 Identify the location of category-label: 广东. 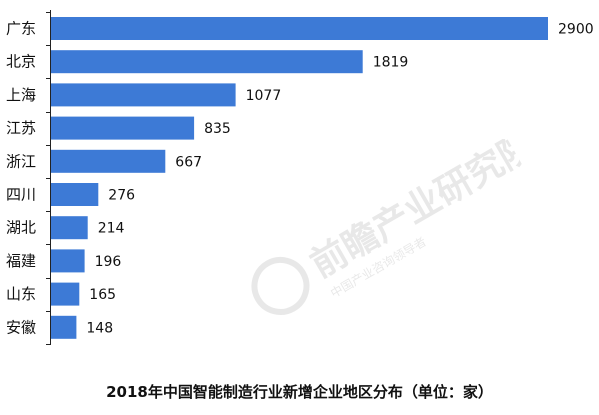
(21, 29).